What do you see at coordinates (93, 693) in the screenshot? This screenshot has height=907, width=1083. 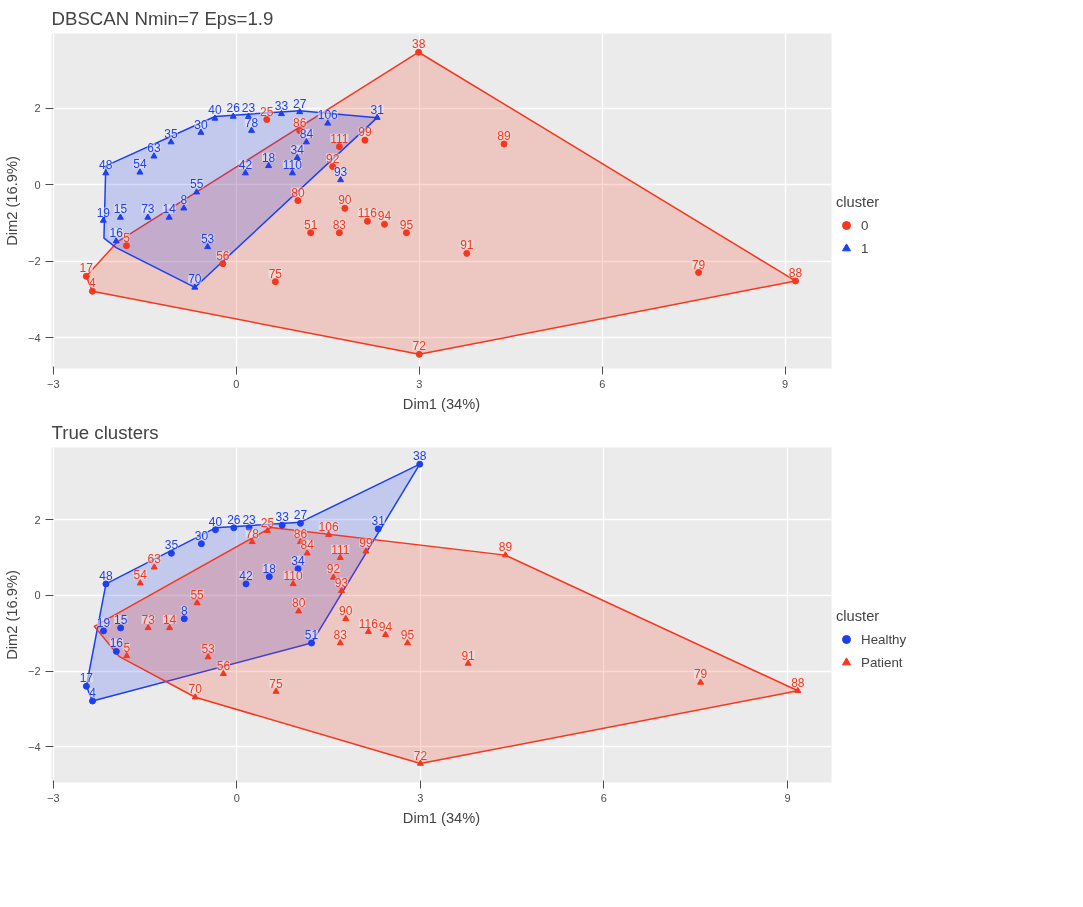 I see `annotation: 4` at bounding box center [93, 693].